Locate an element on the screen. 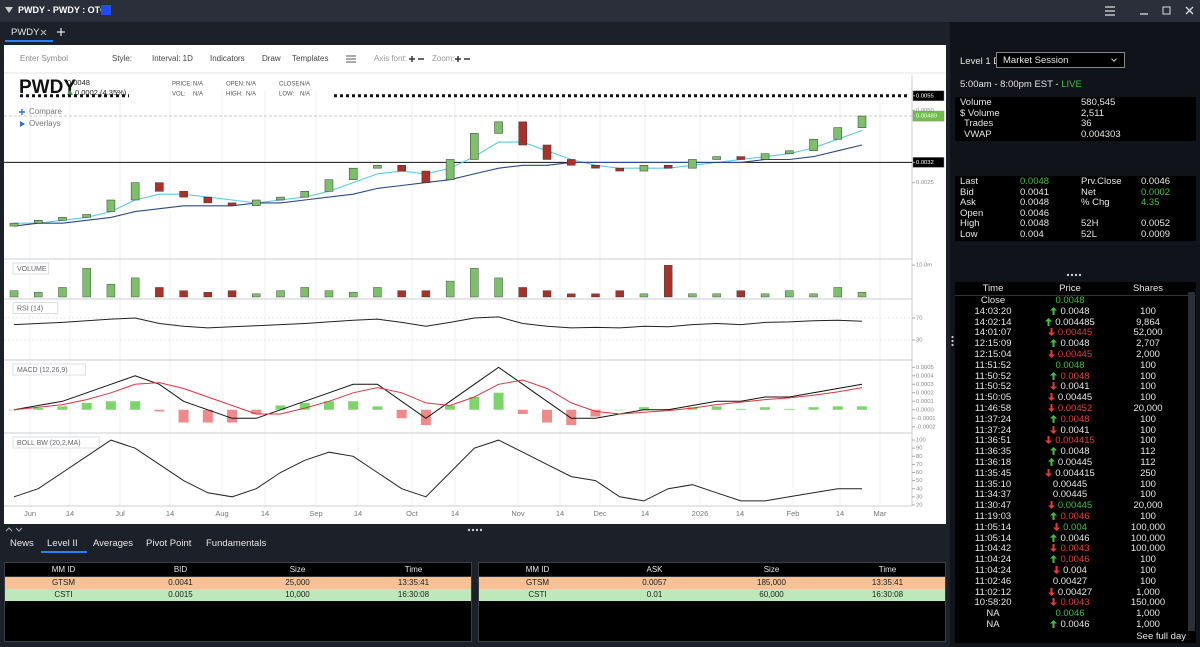 Image resolution: width=1200 pixels, height=647 pixels. ts-time: 14:03:20 is located at coordinates (993, 311).